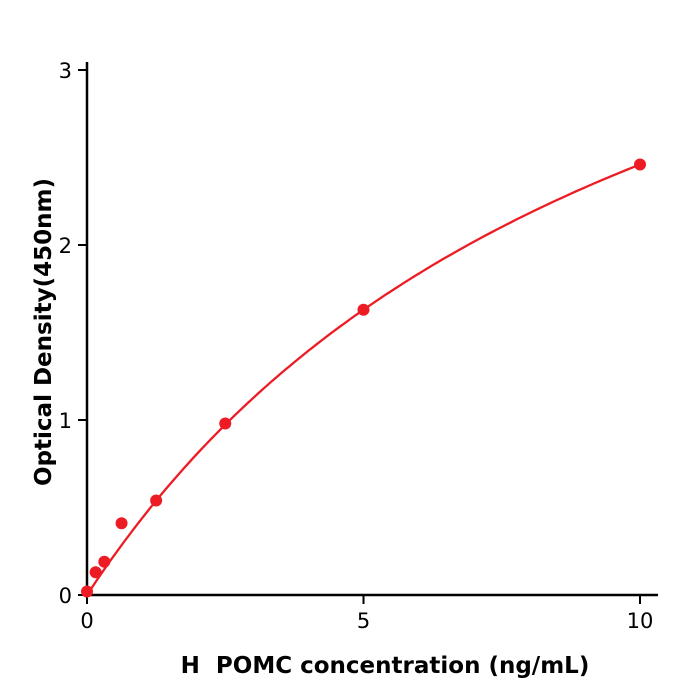  Describe the element at coordinates (65, 421) in the screenshot. I see `y-tick-label: 1` at that location.